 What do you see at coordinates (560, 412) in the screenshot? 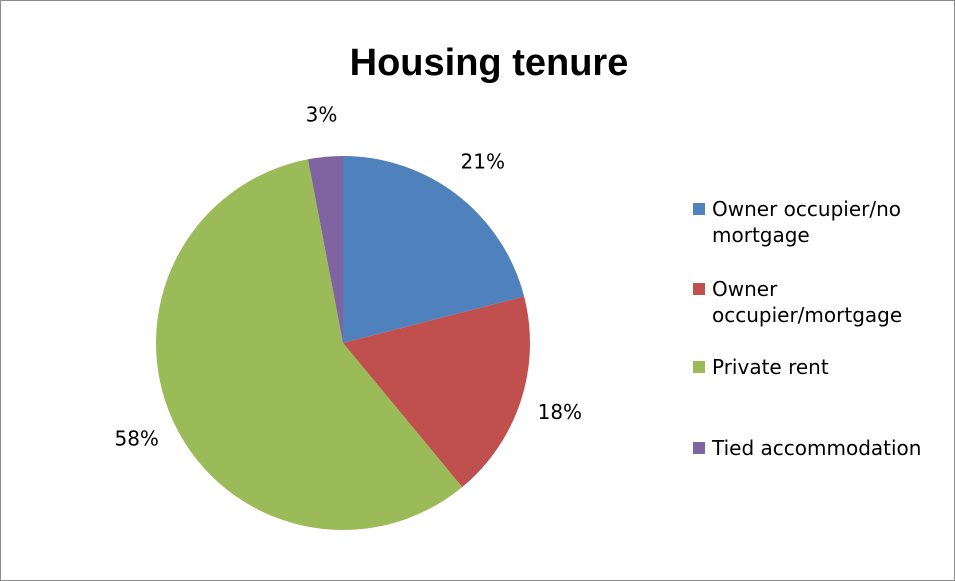
I see `data-label: 18%` at bounding box center [560, 412].